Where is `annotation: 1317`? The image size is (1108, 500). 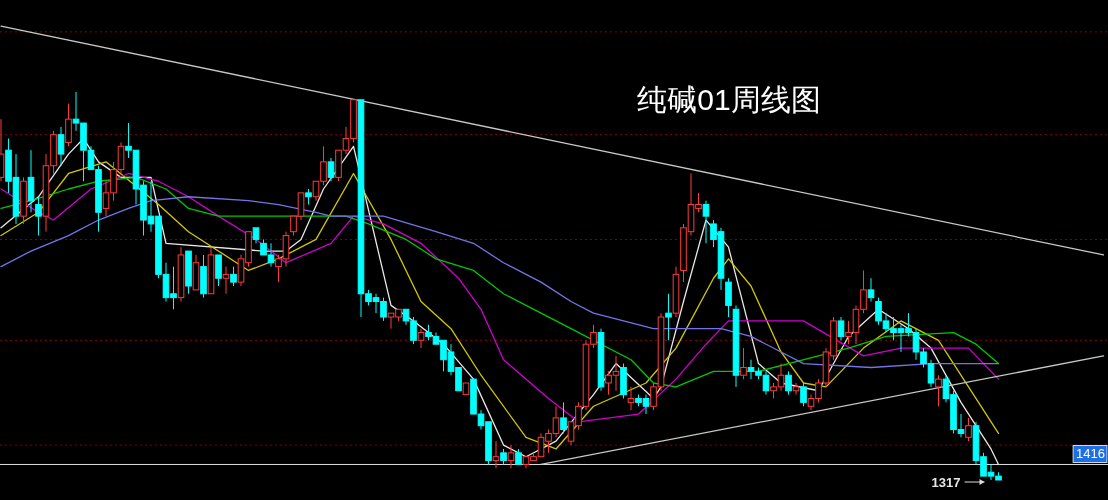
annotation: 1317 is located at coordinates (946, 482).